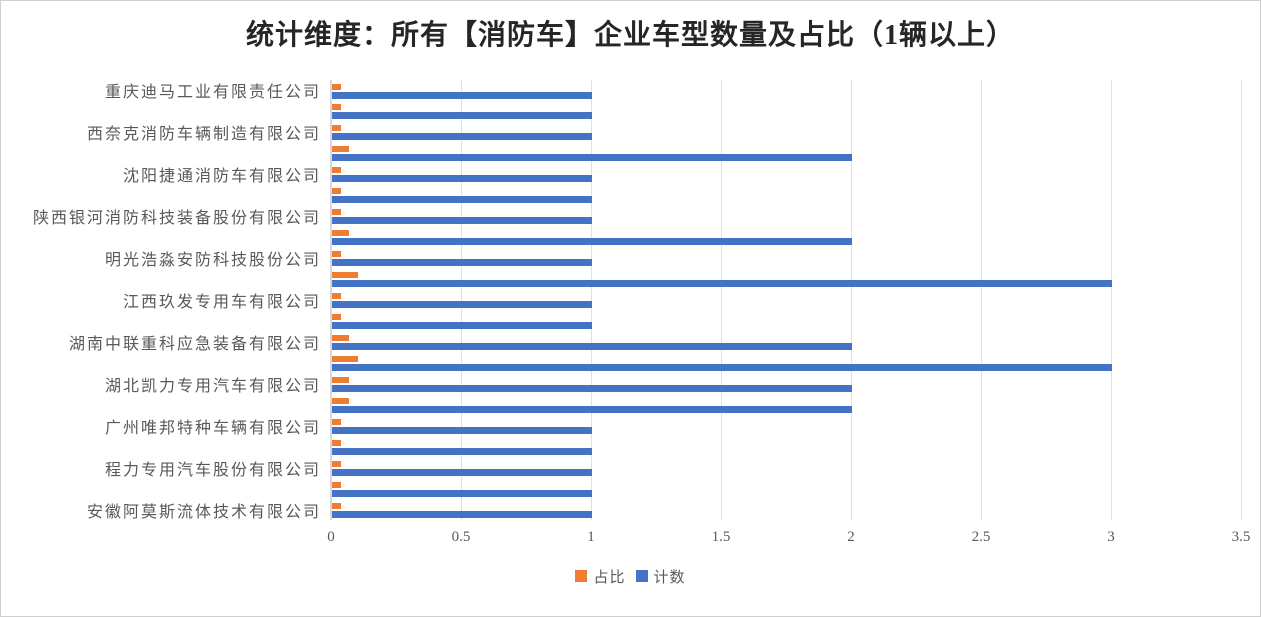 Image resolution: width=1261 pixels, height=617 pixels. What do you see at coordinates (461, 537) in the screenshot?
I see `x-tick-label: 0.5` at bounding box center [461, 537].